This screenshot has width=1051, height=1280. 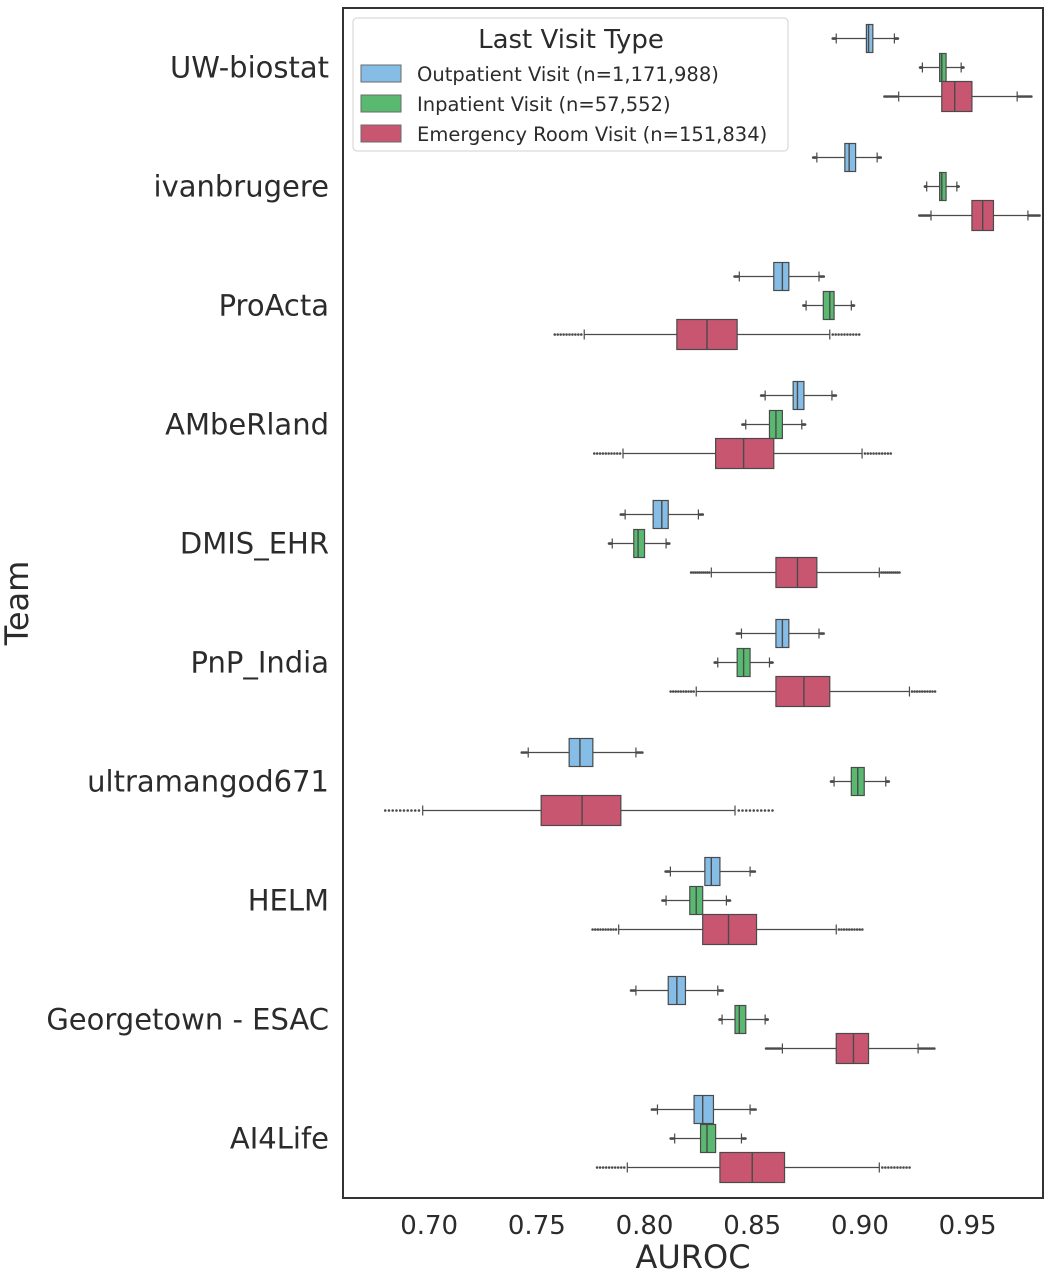 What do you see at coordinates (571, 40) in the screenshot?
I see `legend-title: Last Visit Type` at bounding box center [571, 40].